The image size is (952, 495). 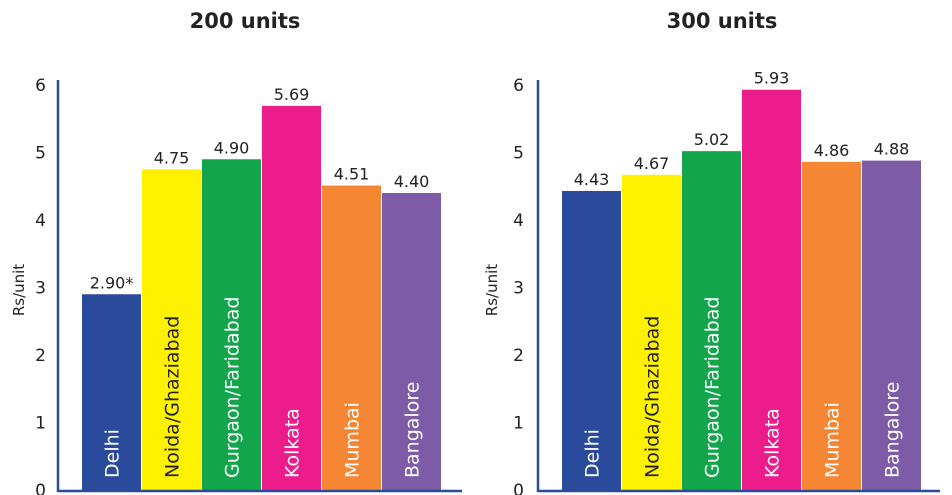 What do you see at coordinates (292, 94) in the screenshot?
I see `data-label-kolkata: 5.69` at bounding box center [292, 94].